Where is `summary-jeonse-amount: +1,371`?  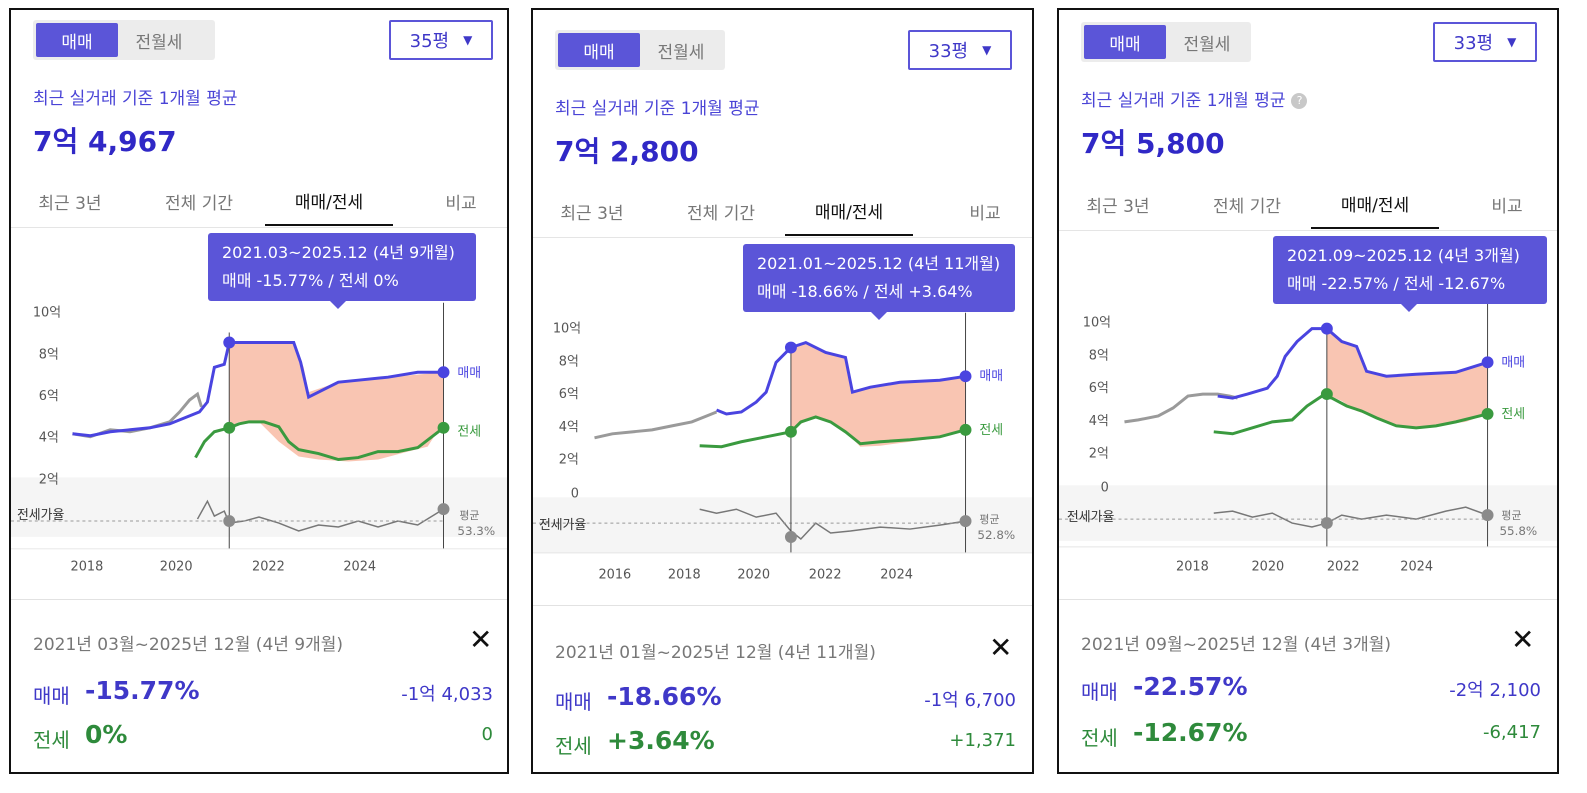 summary-jeonse-amount: +1,371 is located at coordinates (982, 740).